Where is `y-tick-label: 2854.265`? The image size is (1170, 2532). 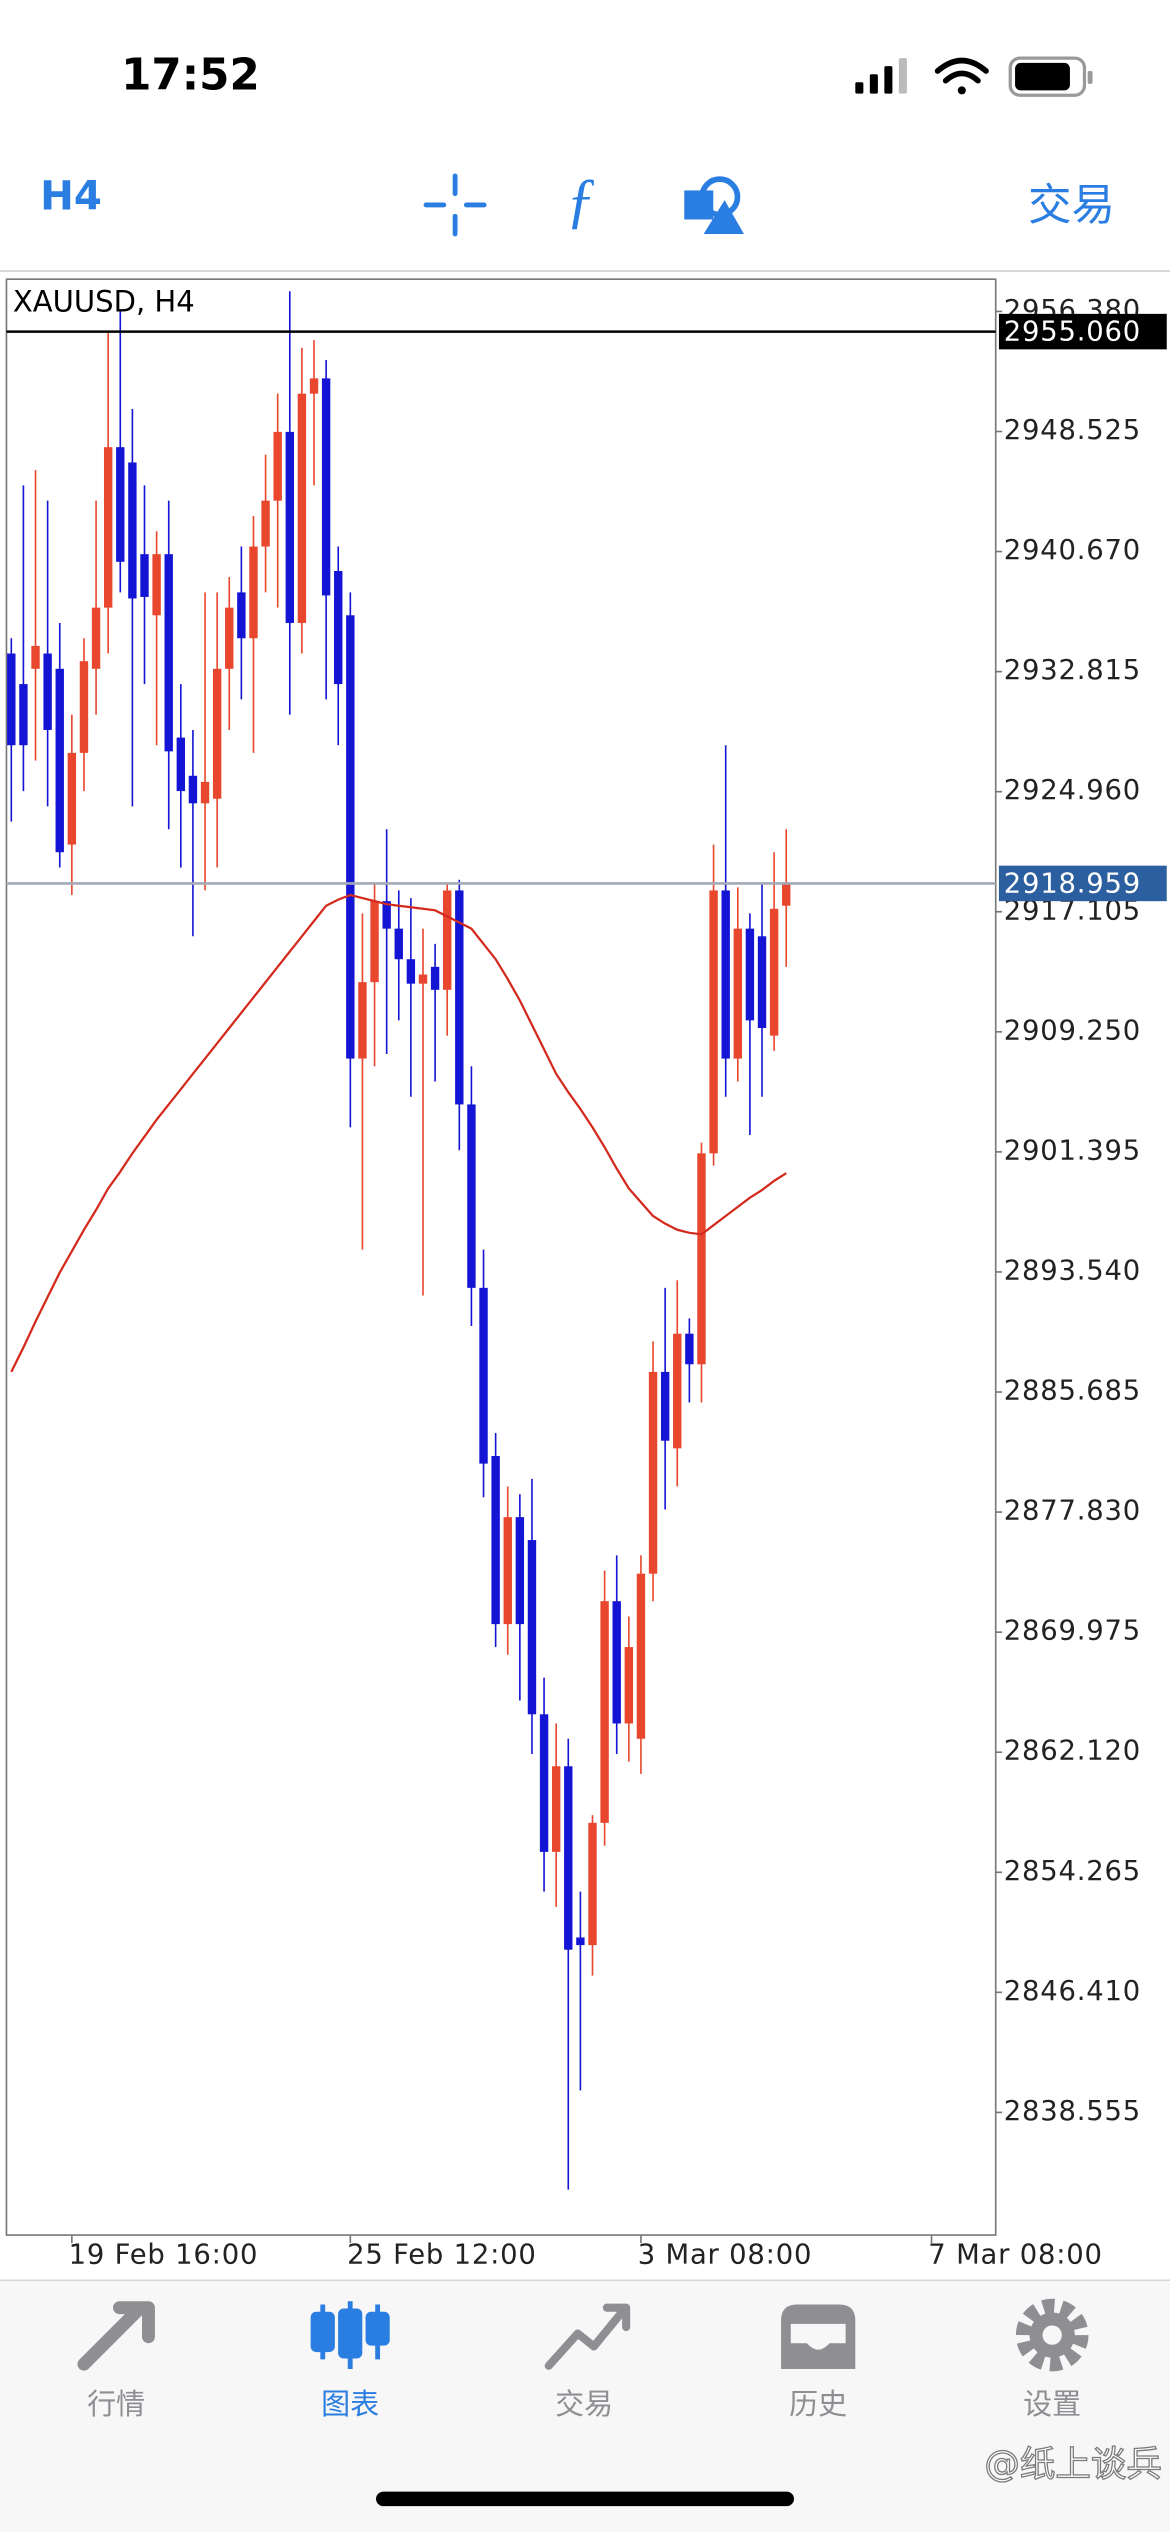 y-tick-label: 2854.265 is located at coordinates (1072, 1871).